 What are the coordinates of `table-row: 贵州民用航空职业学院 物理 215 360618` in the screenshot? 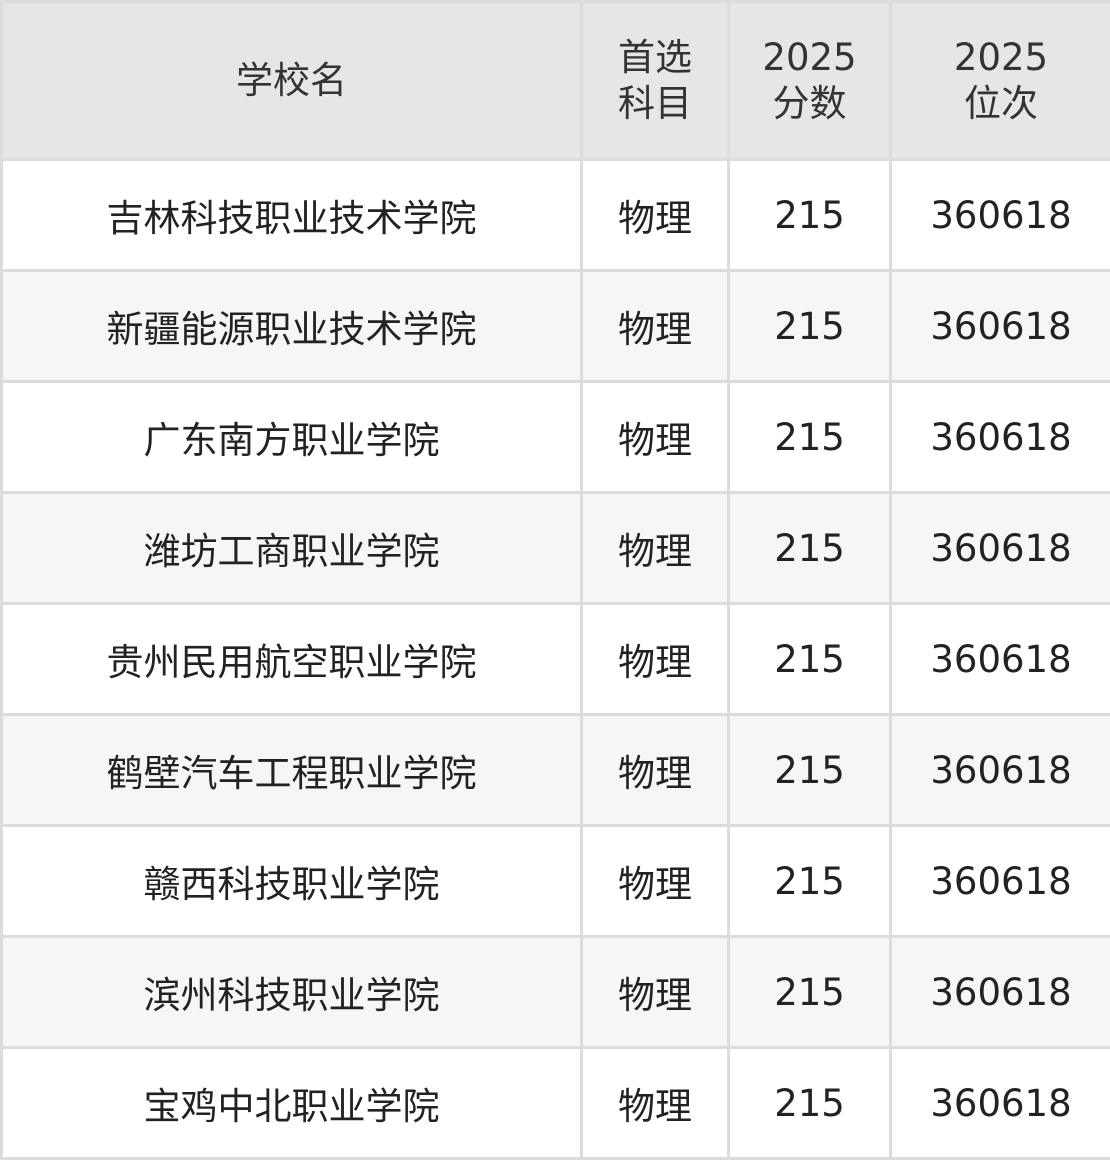 It's located at (555, 659).